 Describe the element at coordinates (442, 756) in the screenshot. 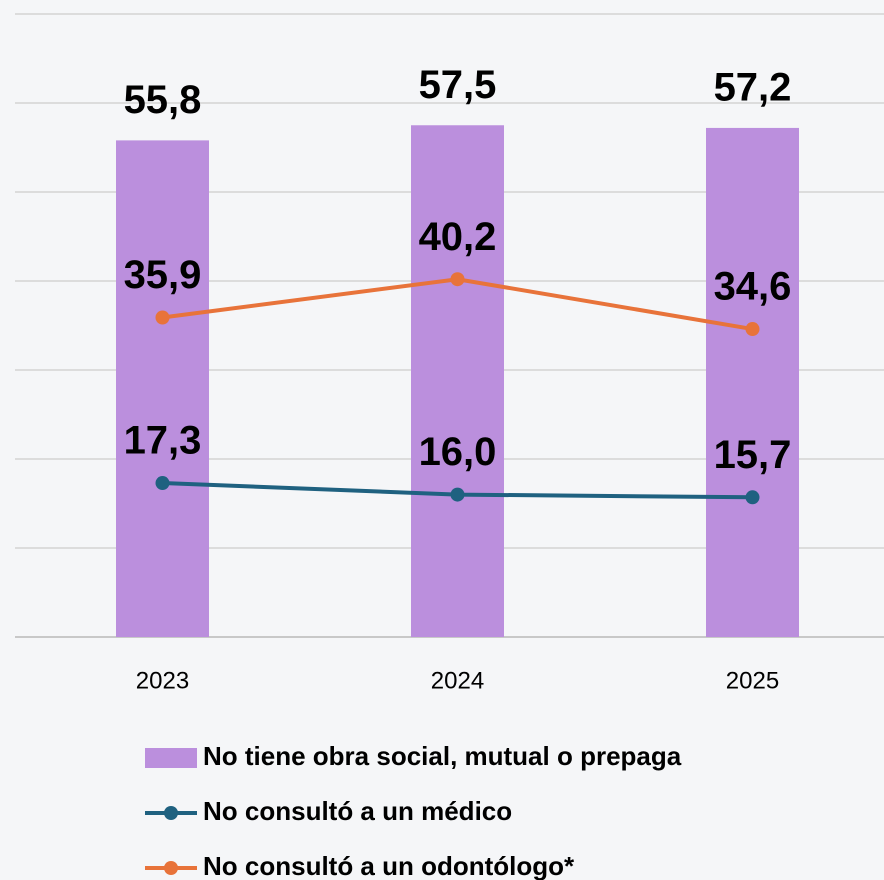

I see `legend-label: No tiene obra social, mutual o prepaga` at that location.